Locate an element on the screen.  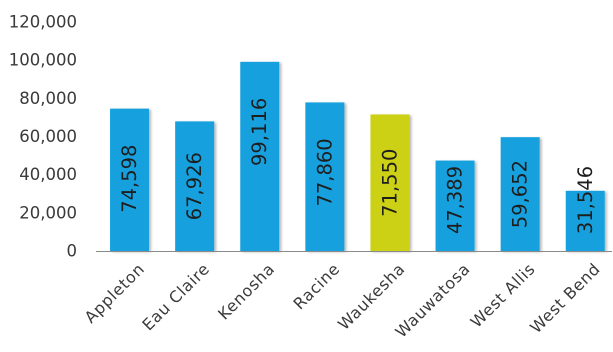
x-label-eau-claire: Eau Claire is located at coordinates (175, 296).